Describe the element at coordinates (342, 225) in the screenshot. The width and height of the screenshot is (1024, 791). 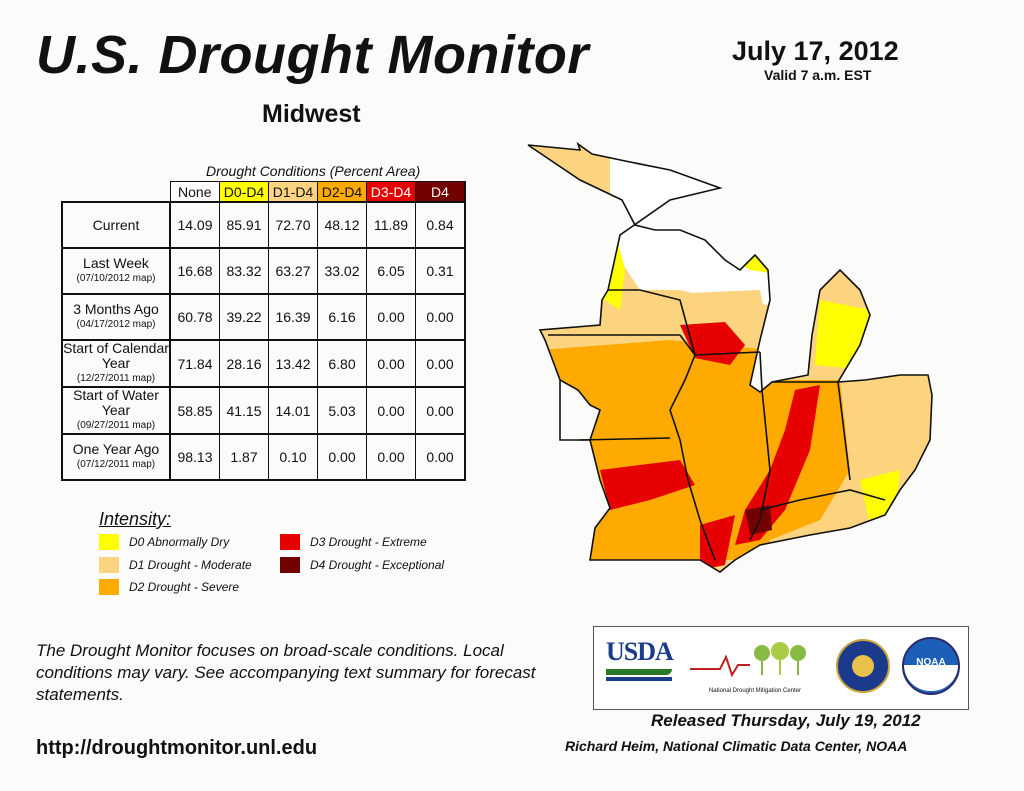
I see `cell: 48.12` at that location.